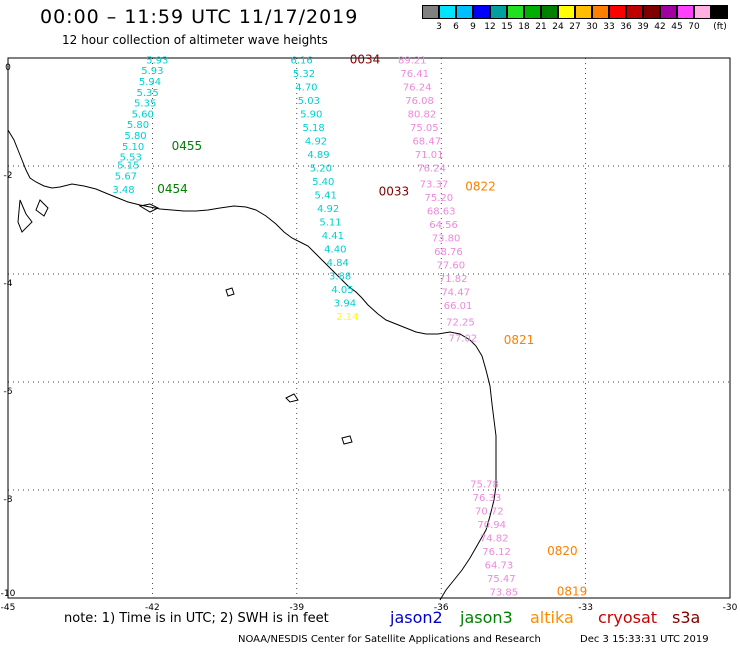 The width and height of the screenshot is (740, 650). Describe the element at coordinates (333, 236) in the screenshot. I see `wave-height-value: 4.41` at that location.